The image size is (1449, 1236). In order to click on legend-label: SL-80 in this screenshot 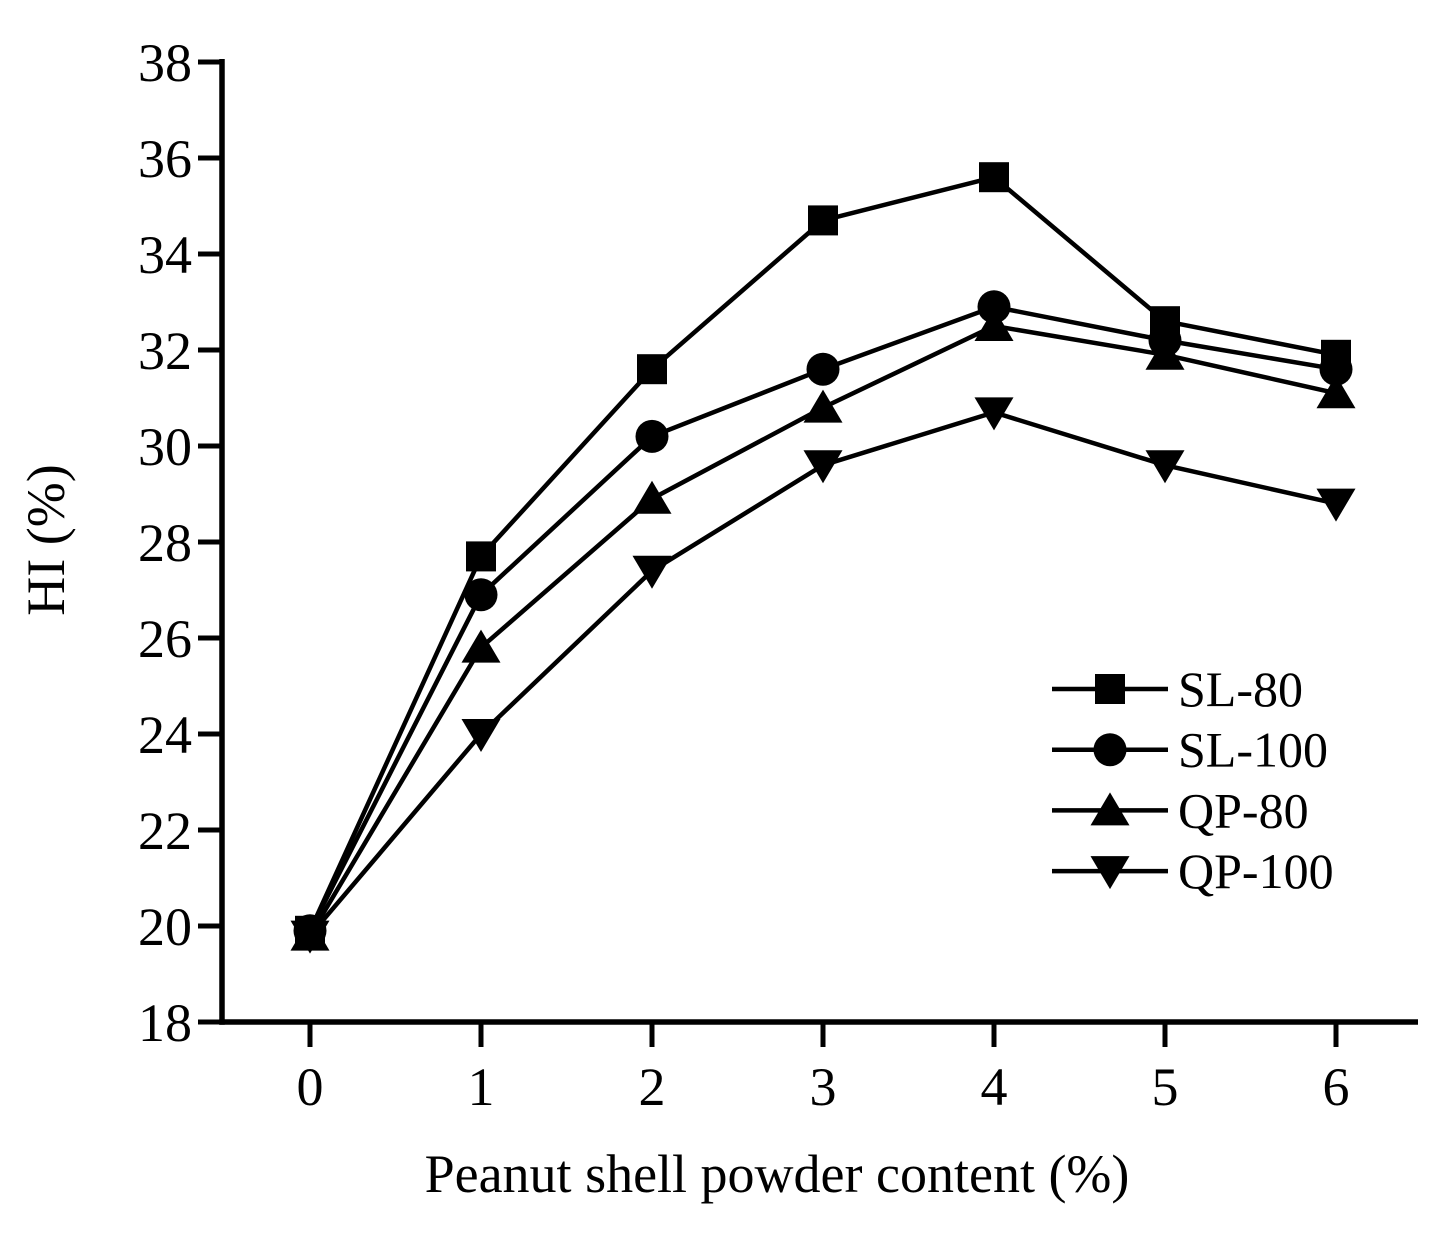, I will do `click(1240, 689)`.